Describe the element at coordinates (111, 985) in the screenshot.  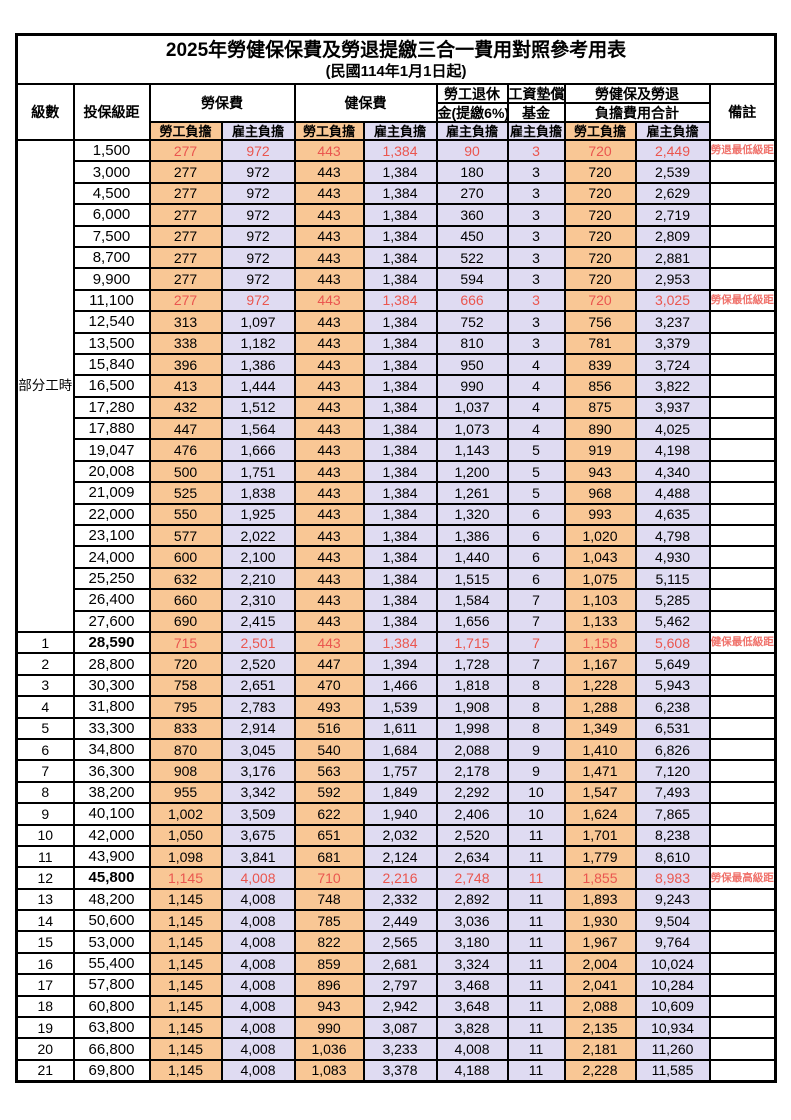
I see `bracket-cell: 57,800` at that location.